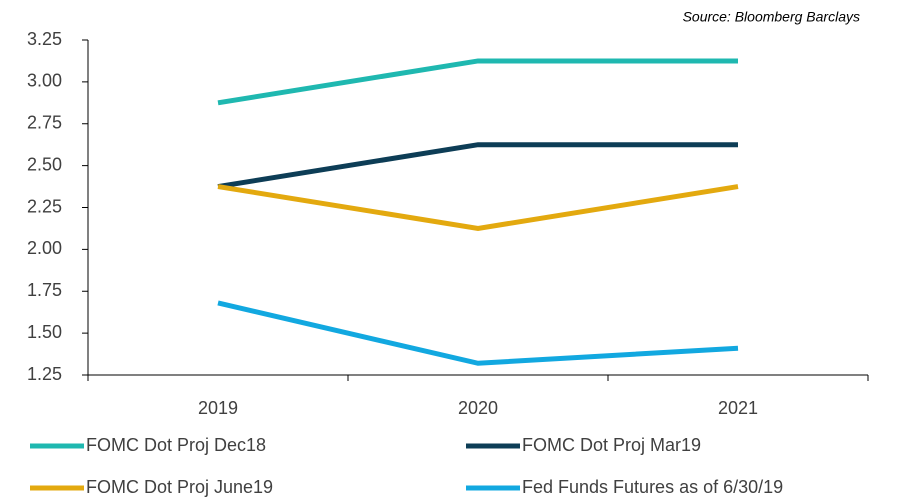 Image resolution: width=900 pixels, height=501 pixels. I want to click on y-tick-label: 2.75, so click(44, 123).